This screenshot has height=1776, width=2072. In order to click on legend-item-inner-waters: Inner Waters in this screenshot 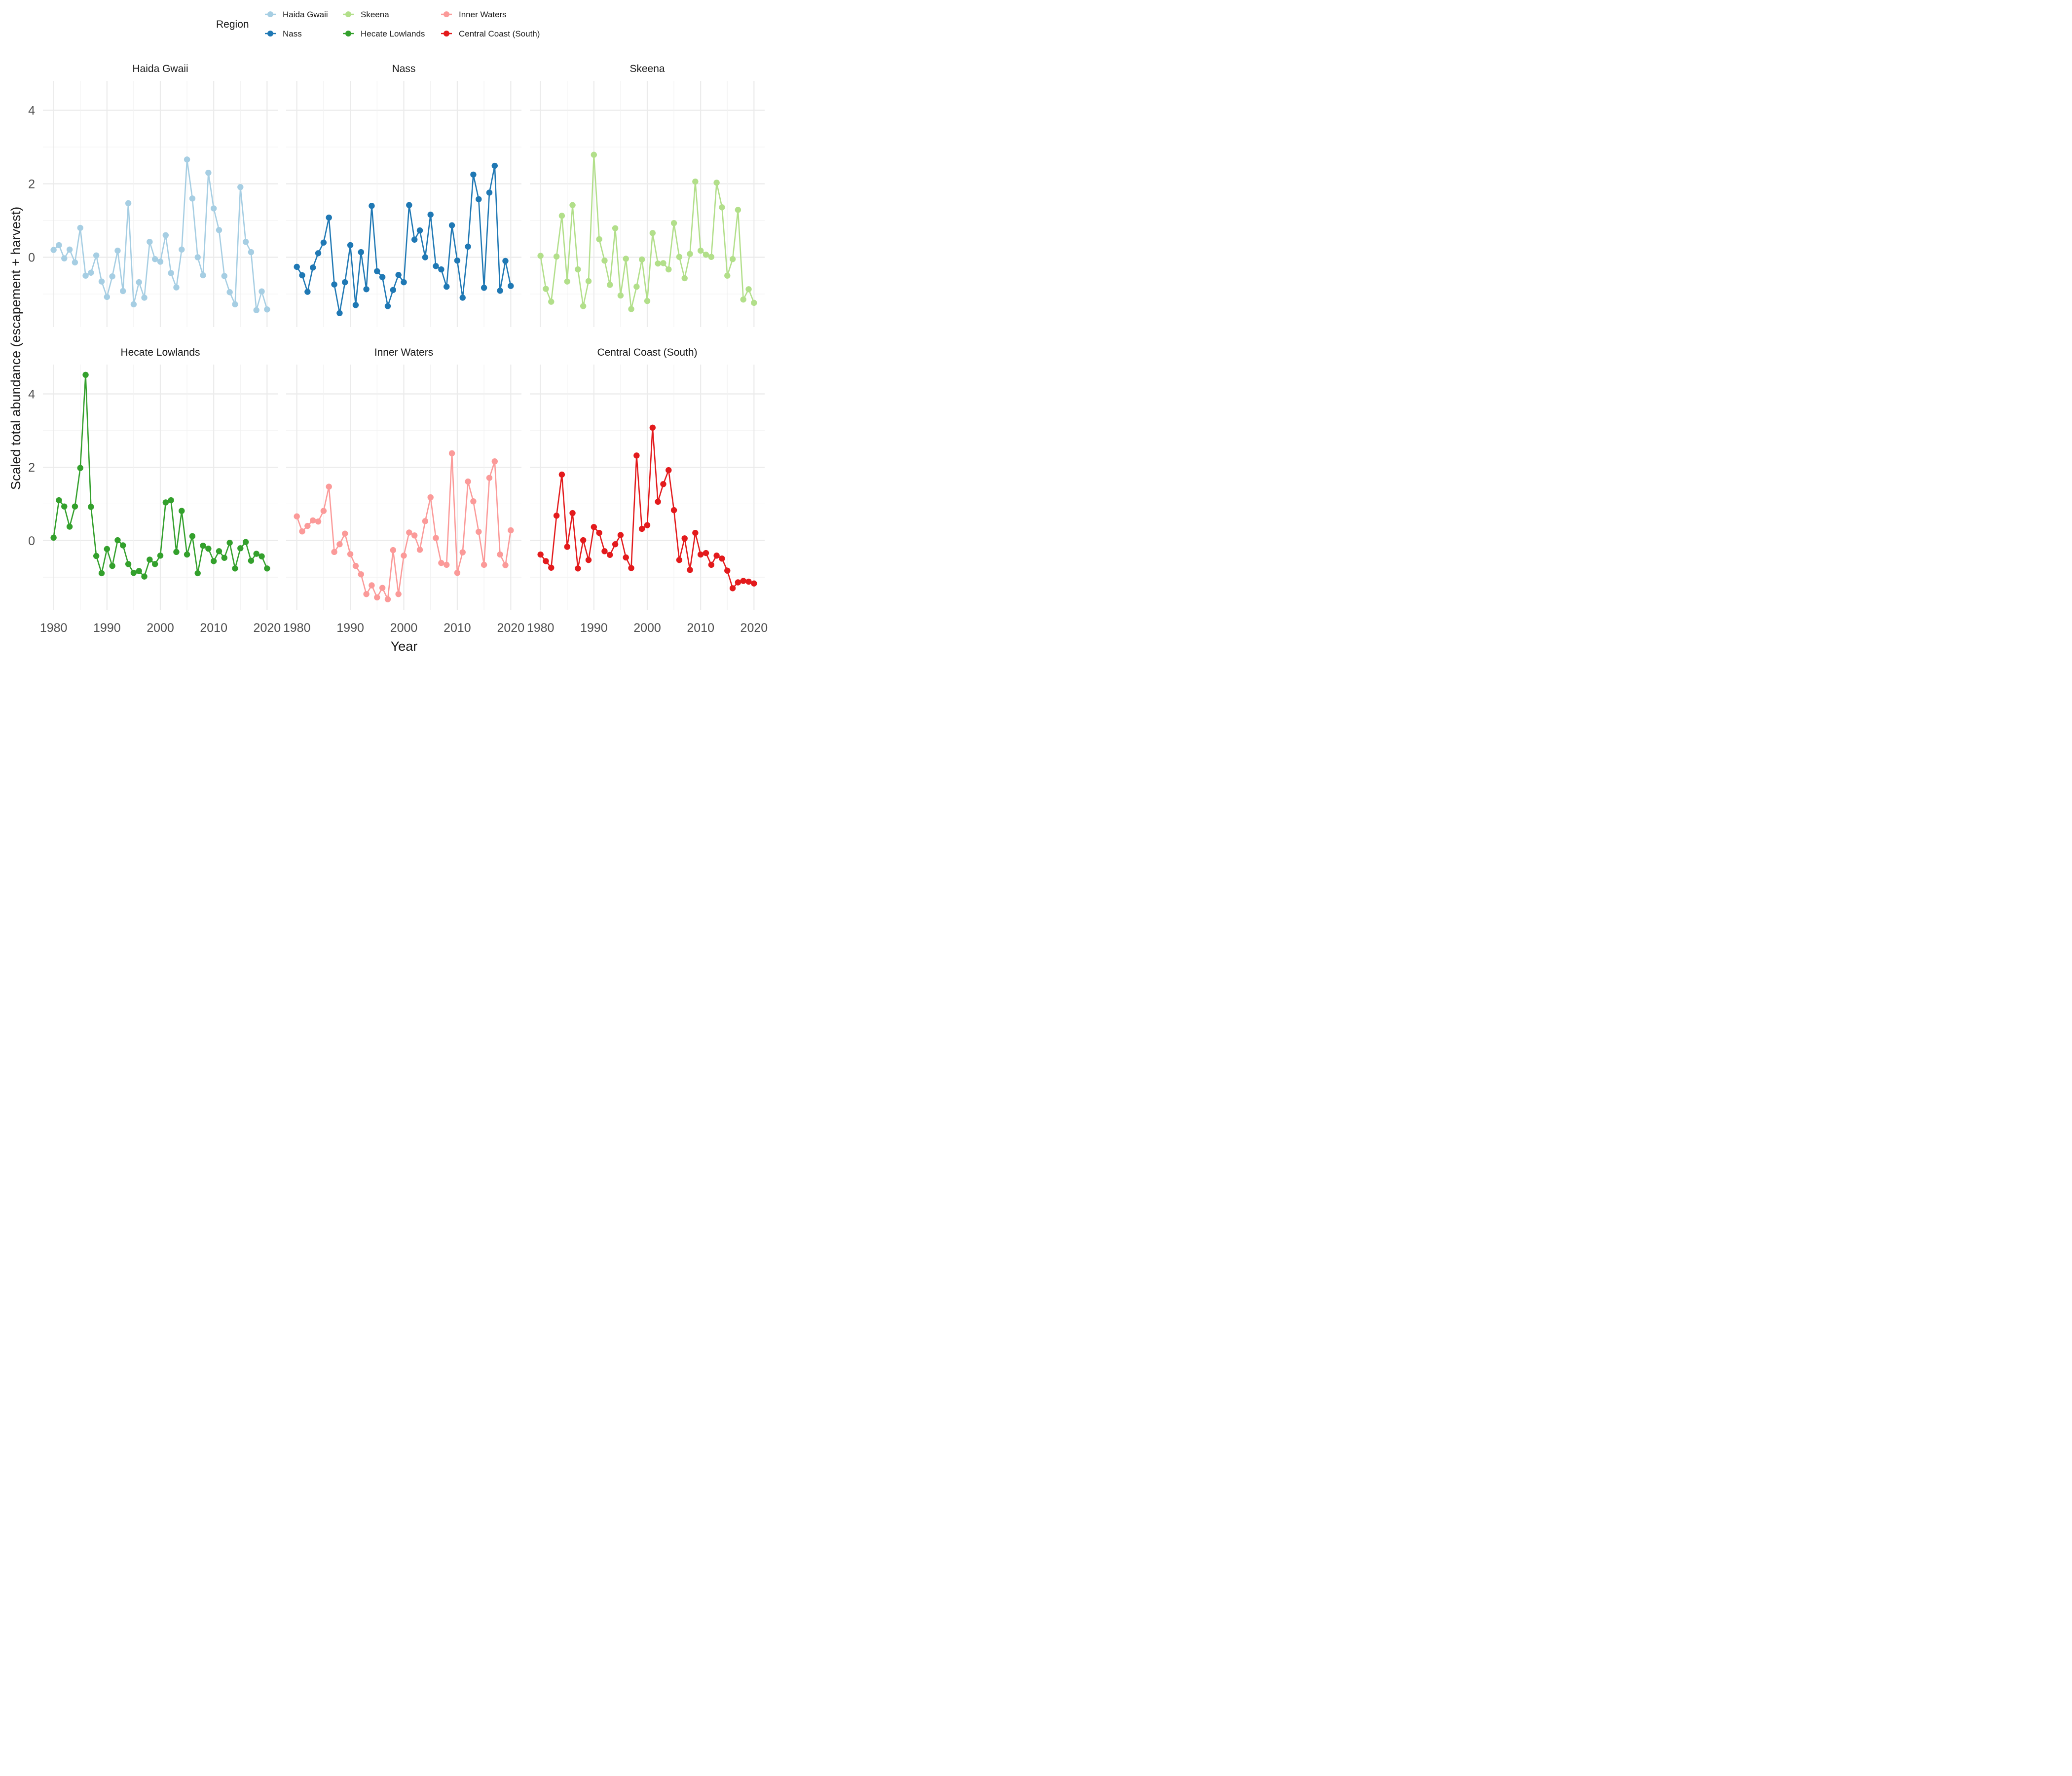, I will do `click(474, 15)`.